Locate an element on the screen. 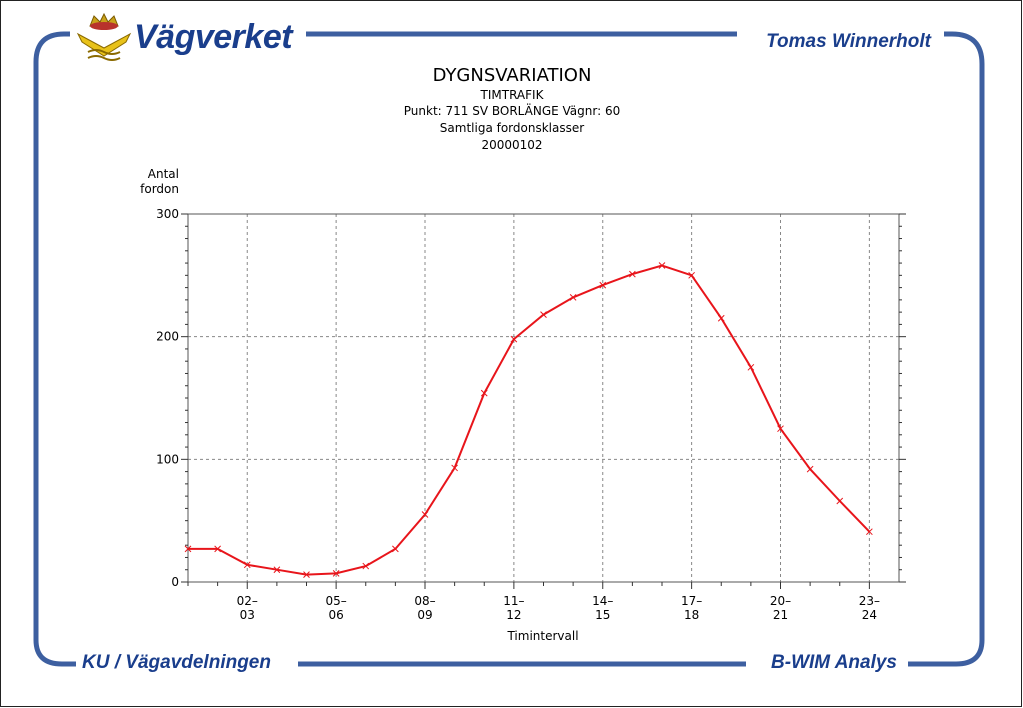 This screenshot has width=1023, height=708. chart-subtitle-2: Punkt: 711 SV BORLÄNGE Vägnr: 60 is located at coordinates (512, 110).